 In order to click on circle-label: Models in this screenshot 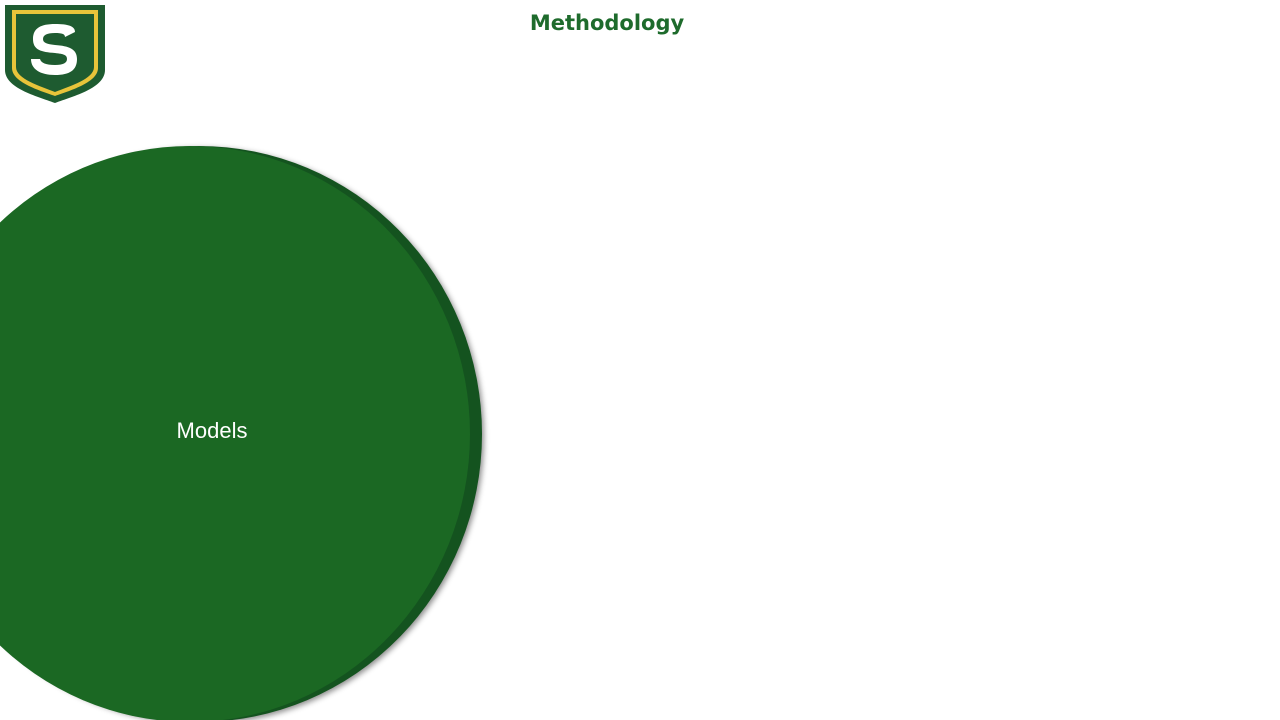, I will do `click(212, 430)`.